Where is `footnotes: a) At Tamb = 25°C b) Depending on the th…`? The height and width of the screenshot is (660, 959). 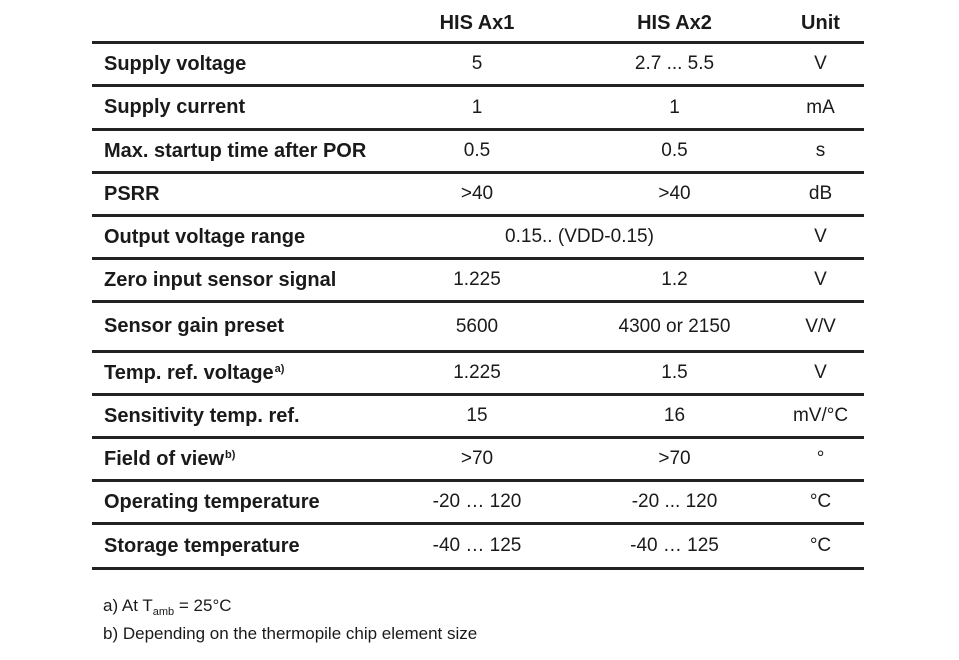 footnotes: a) At Tamb = 25°C b) Depending on the th… is located at coordinates (290, 620).